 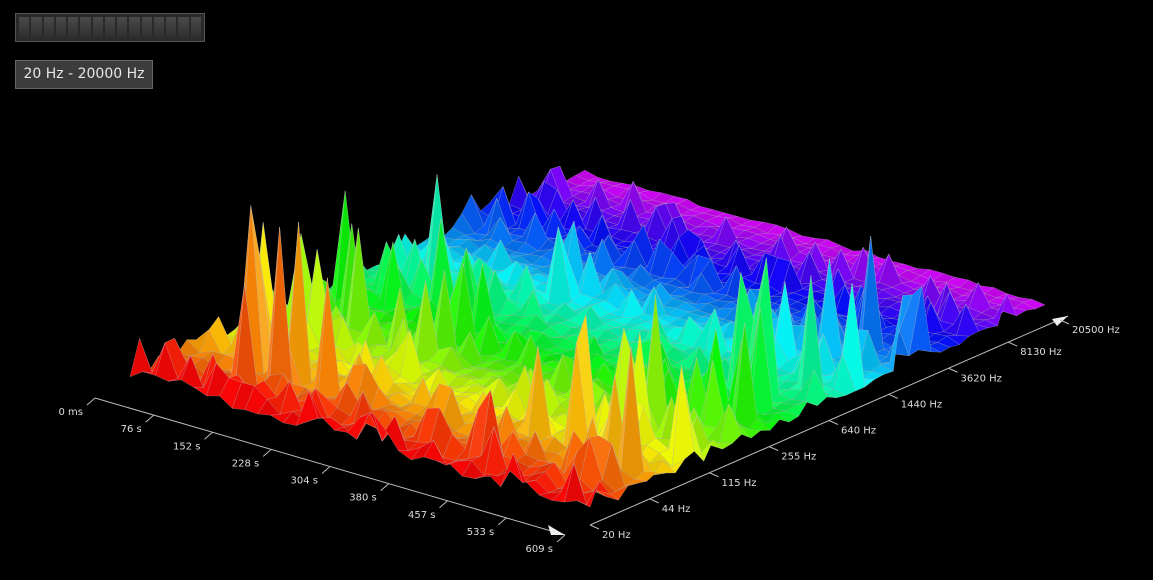 What do you see at coordinates (110, 27) in the screenshot?
I see `level-meter` at bounding box center [110, 27].